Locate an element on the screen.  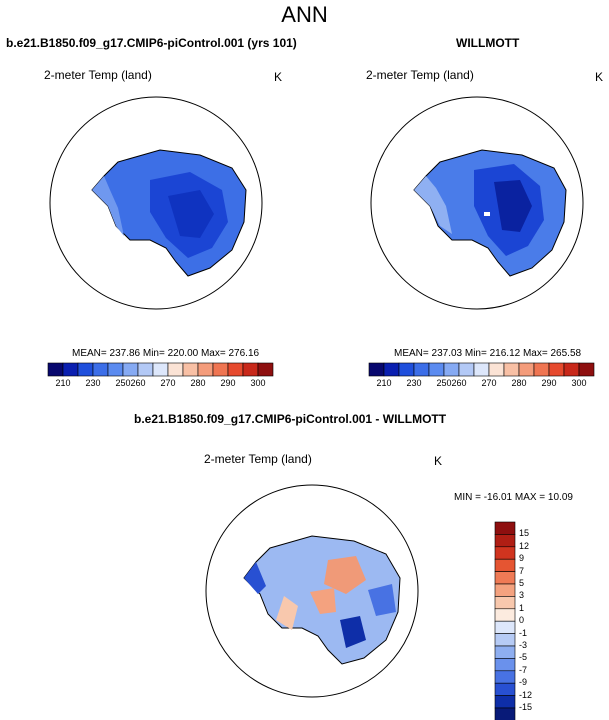
left-antarctica is located at coordinates (169, 213).